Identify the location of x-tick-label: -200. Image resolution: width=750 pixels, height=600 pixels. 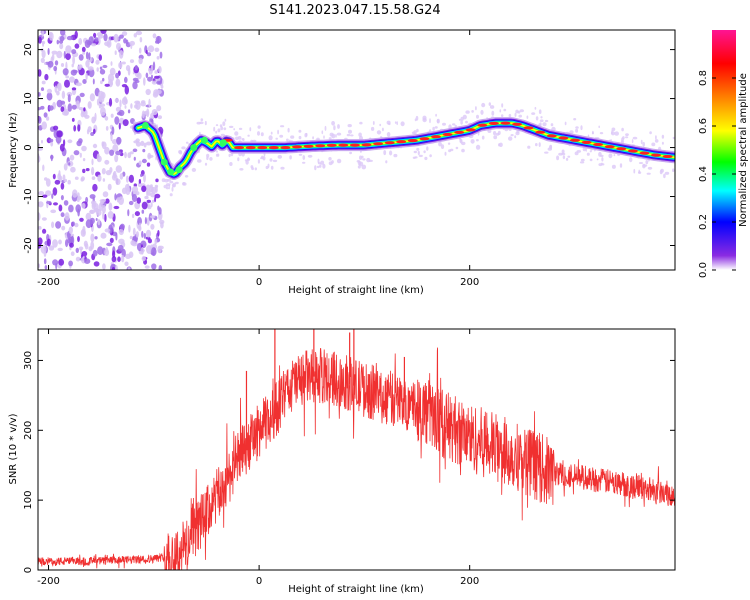
(48, 282).